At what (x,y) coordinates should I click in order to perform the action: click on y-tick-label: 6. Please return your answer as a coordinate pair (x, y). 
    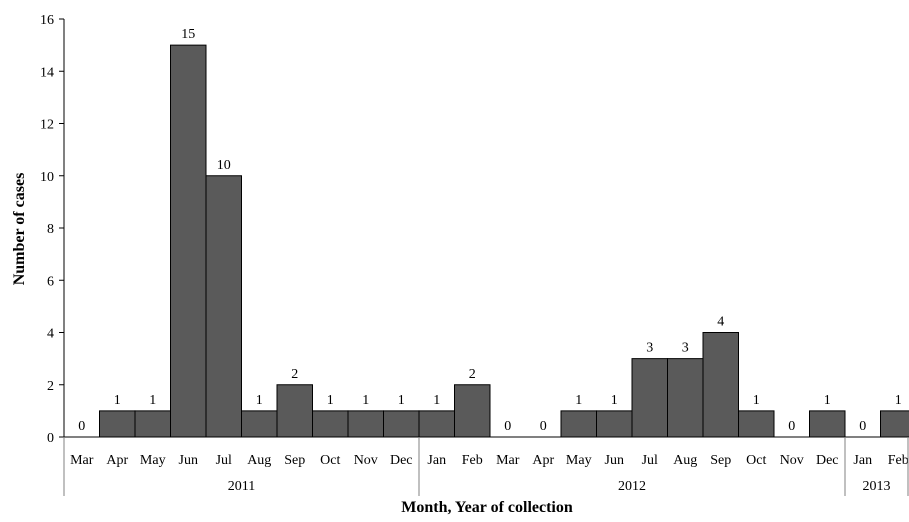
    Looking at the image, I should click on (50, 281).